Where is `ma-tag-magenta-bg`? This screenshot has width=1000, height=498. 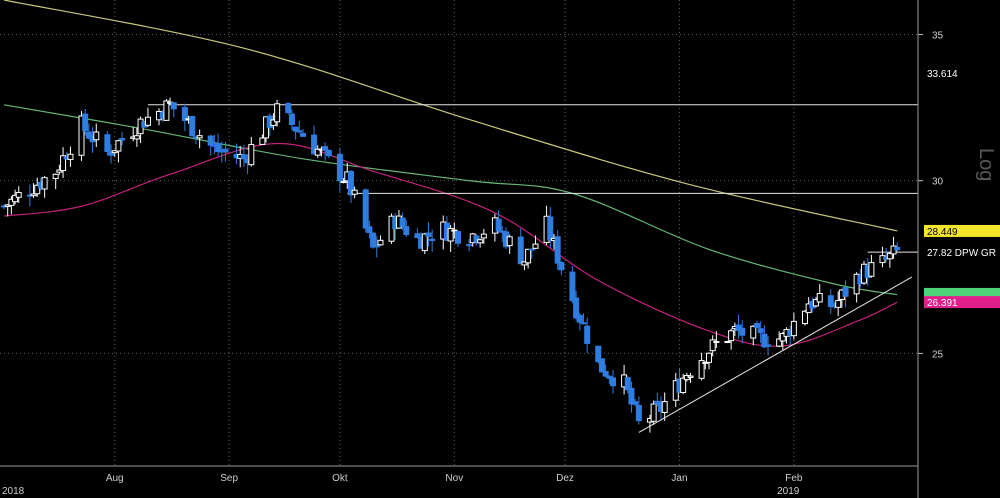
ma-tag-magenta-bg is located at coordinates (962, 302).